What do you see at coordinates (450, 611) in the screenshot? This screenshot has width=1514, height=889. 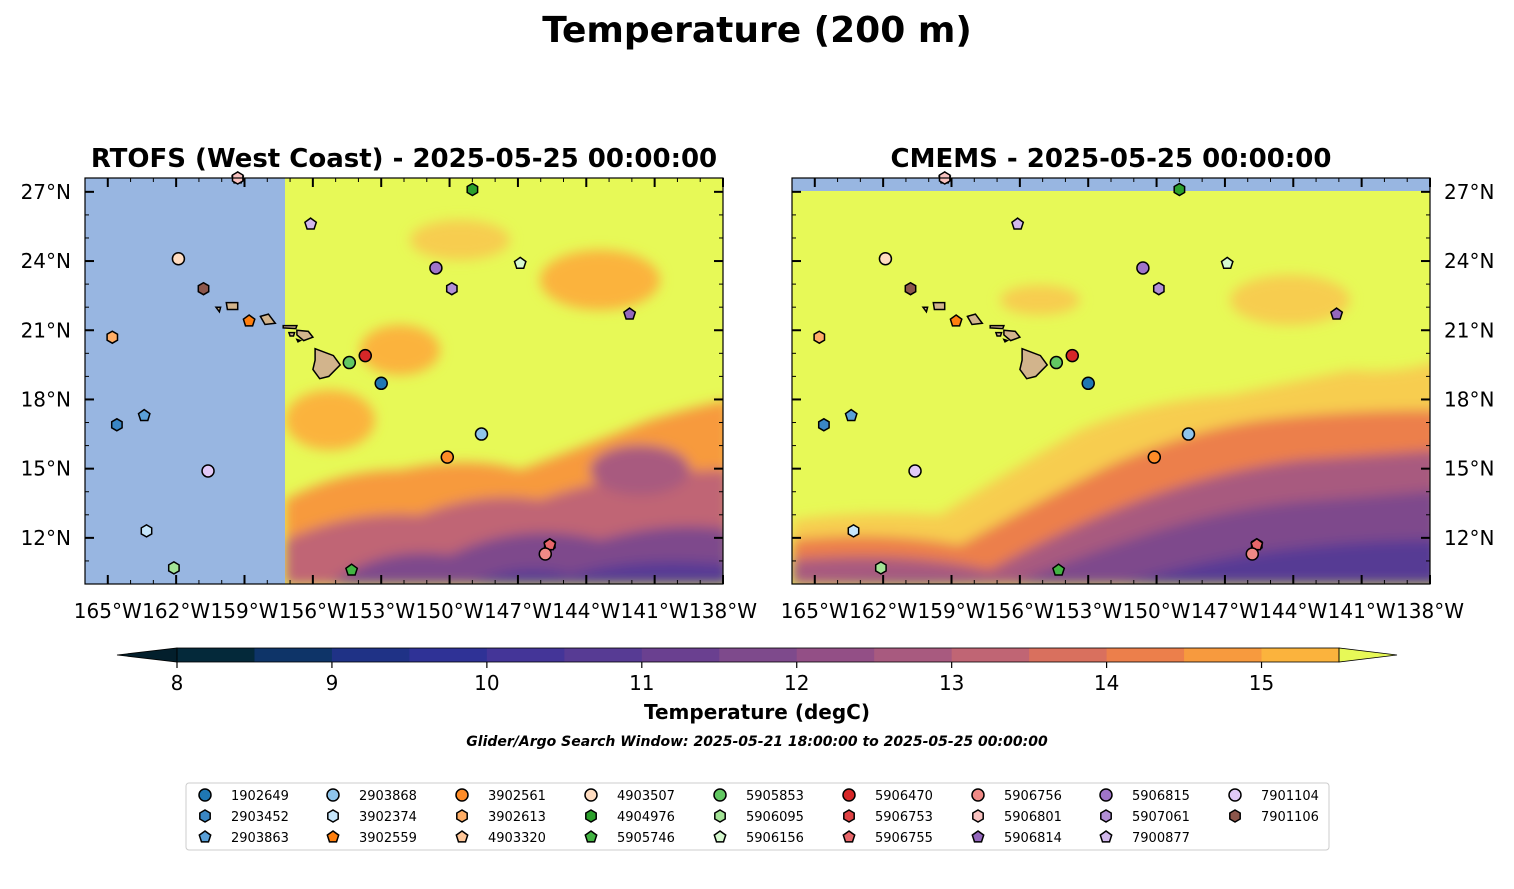 I see `x-tick-label: 150°W` at bounding box center [450, 611].